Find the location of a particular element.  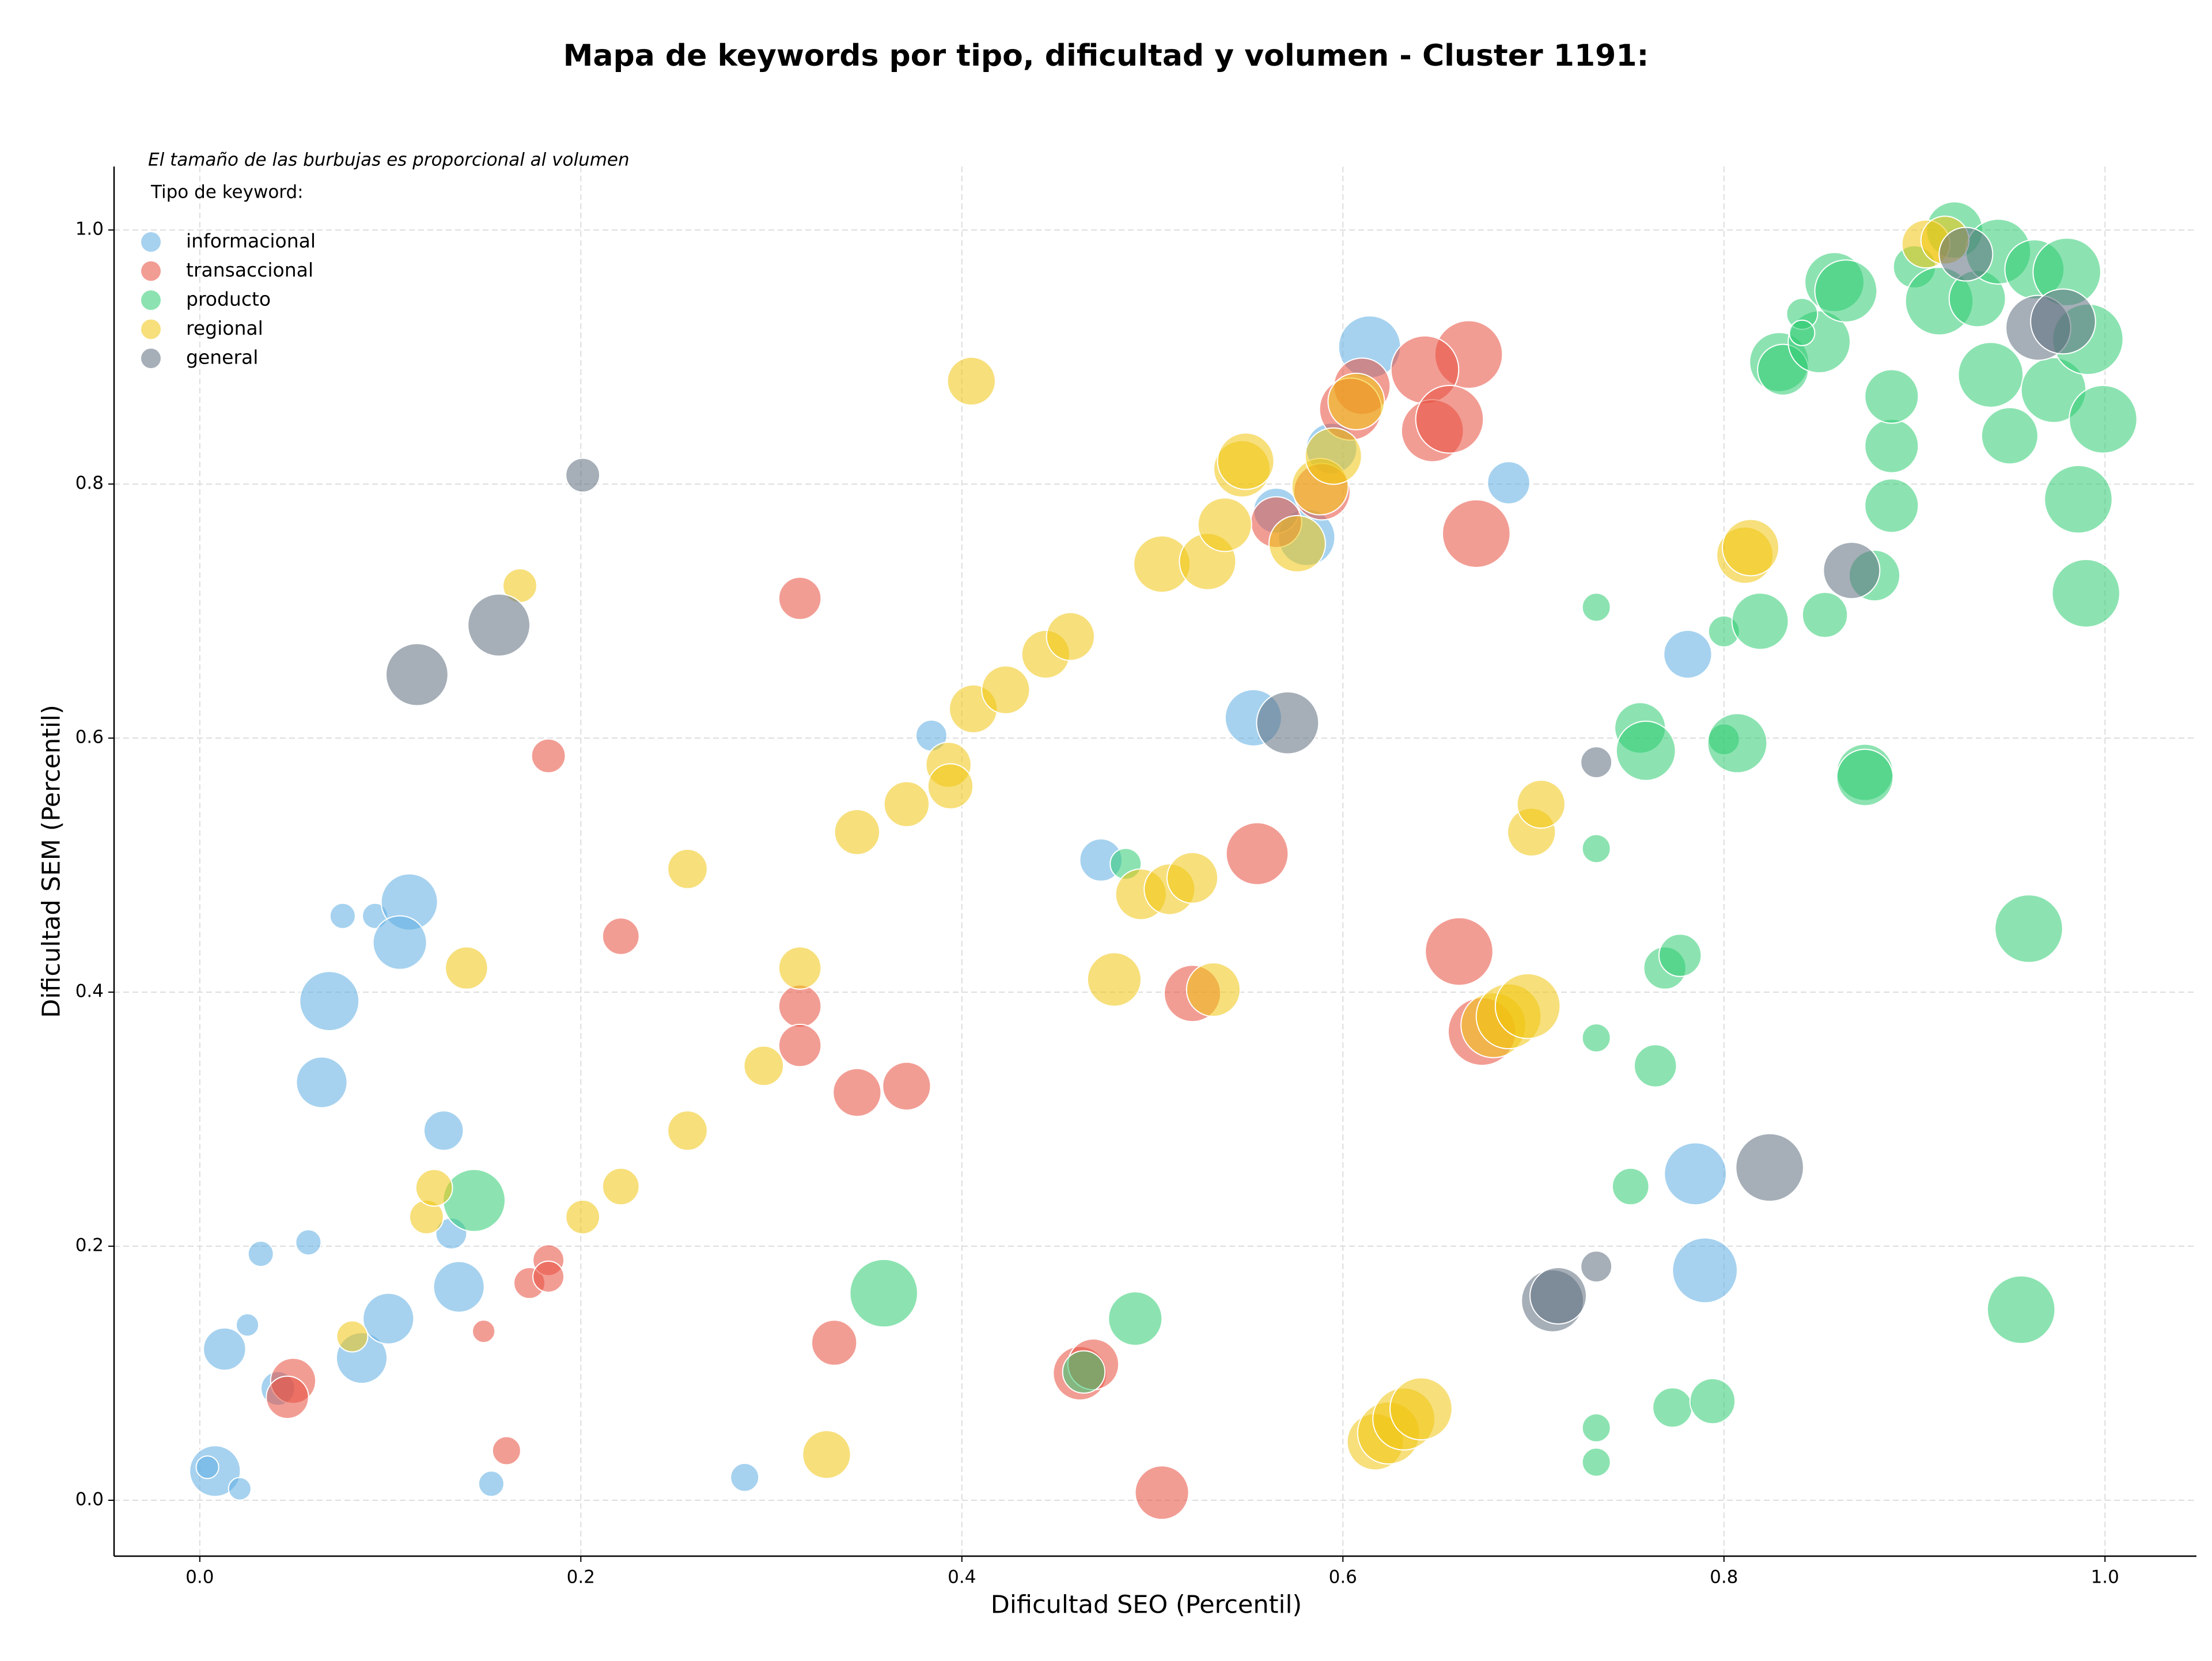

legend-title: Tipo de keyword: is located at coordinates (227, 192).